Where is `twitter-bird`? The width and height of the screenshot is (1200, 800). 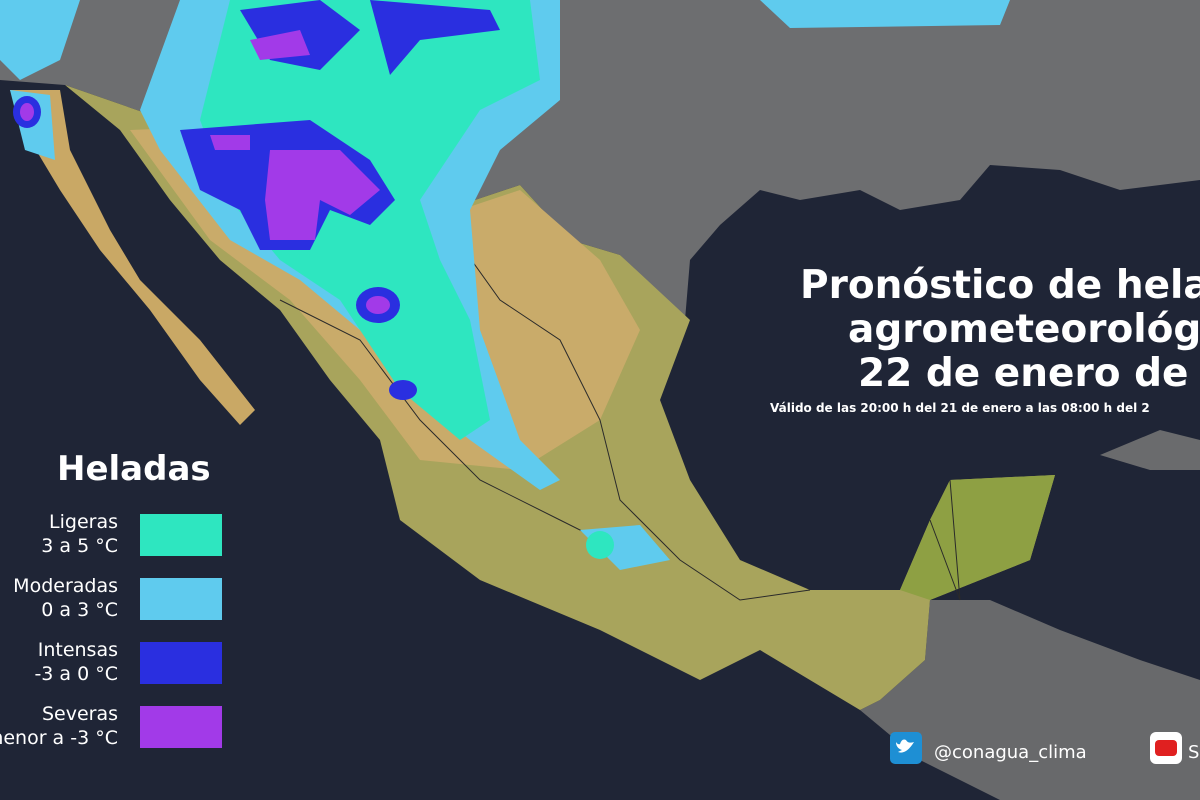 twitter-bird is located at coordinates (905, 746).